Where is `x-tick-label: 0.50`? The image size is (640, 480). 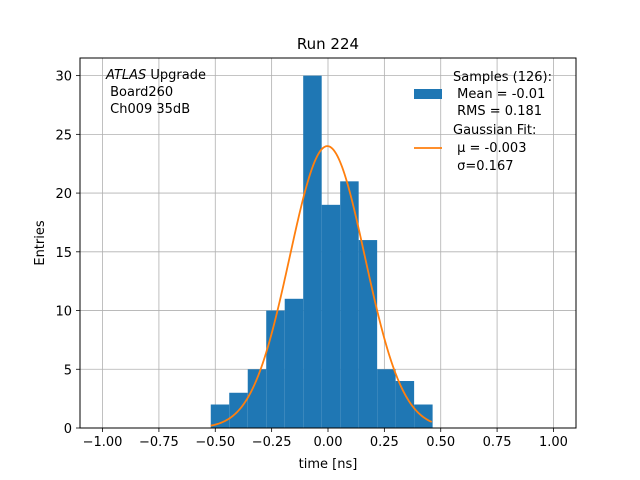 x-tick-label: 0.50 is located at coordinates (440, 442).